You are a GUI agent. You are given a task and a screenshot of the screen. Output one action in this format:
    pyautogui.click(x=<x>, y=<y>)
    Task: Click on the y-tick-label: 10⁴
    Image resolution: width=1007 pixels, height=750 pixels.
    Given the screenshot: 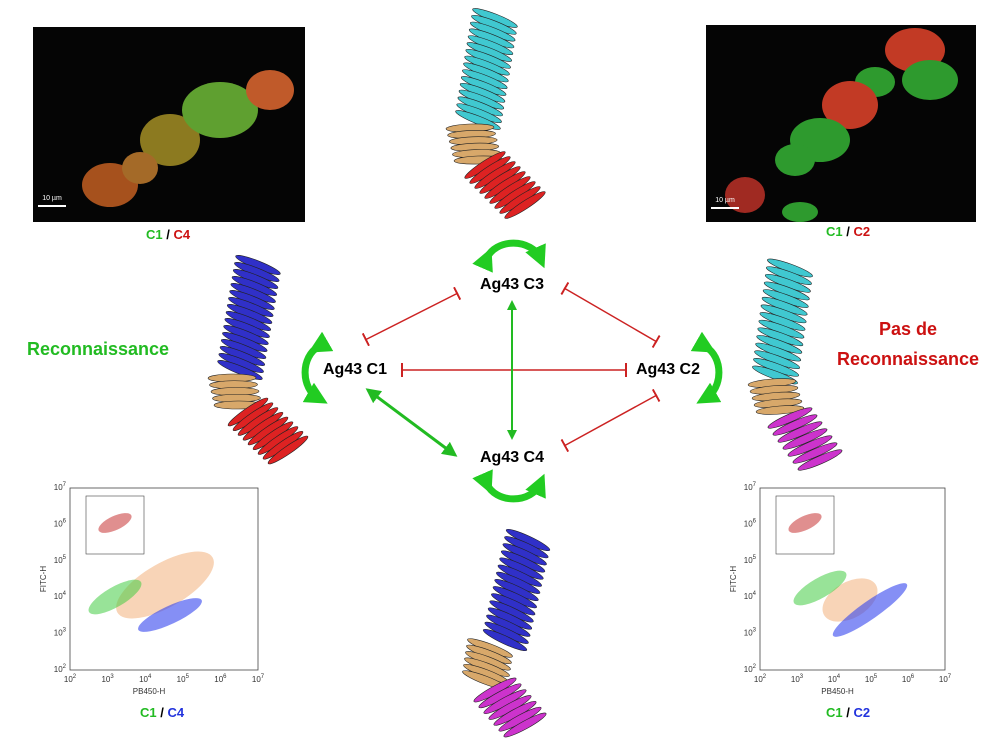 What is the action you would take?
    pyautogui.click(x=750, y=596)
    